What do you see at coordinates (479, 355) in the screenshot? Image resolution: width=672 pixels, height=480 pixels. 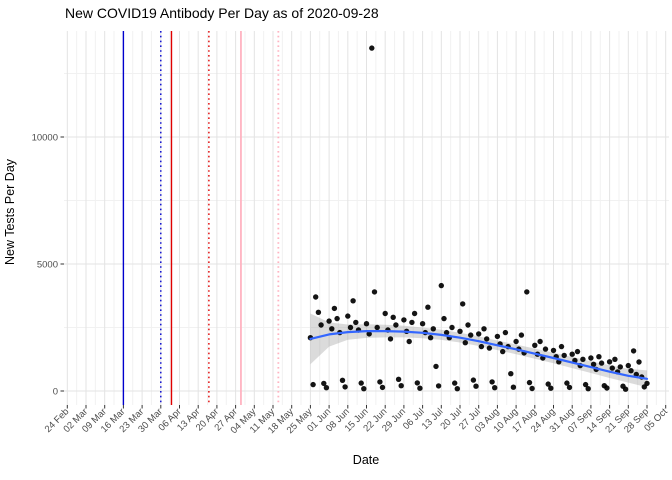 I see `loess-trend-line` at bounding box center [479, 355].